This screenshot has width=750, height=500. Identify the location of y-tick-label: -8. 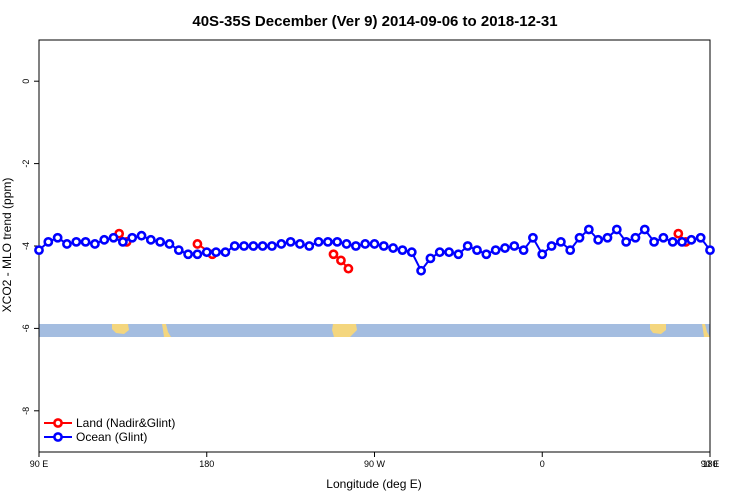
(26, 411).